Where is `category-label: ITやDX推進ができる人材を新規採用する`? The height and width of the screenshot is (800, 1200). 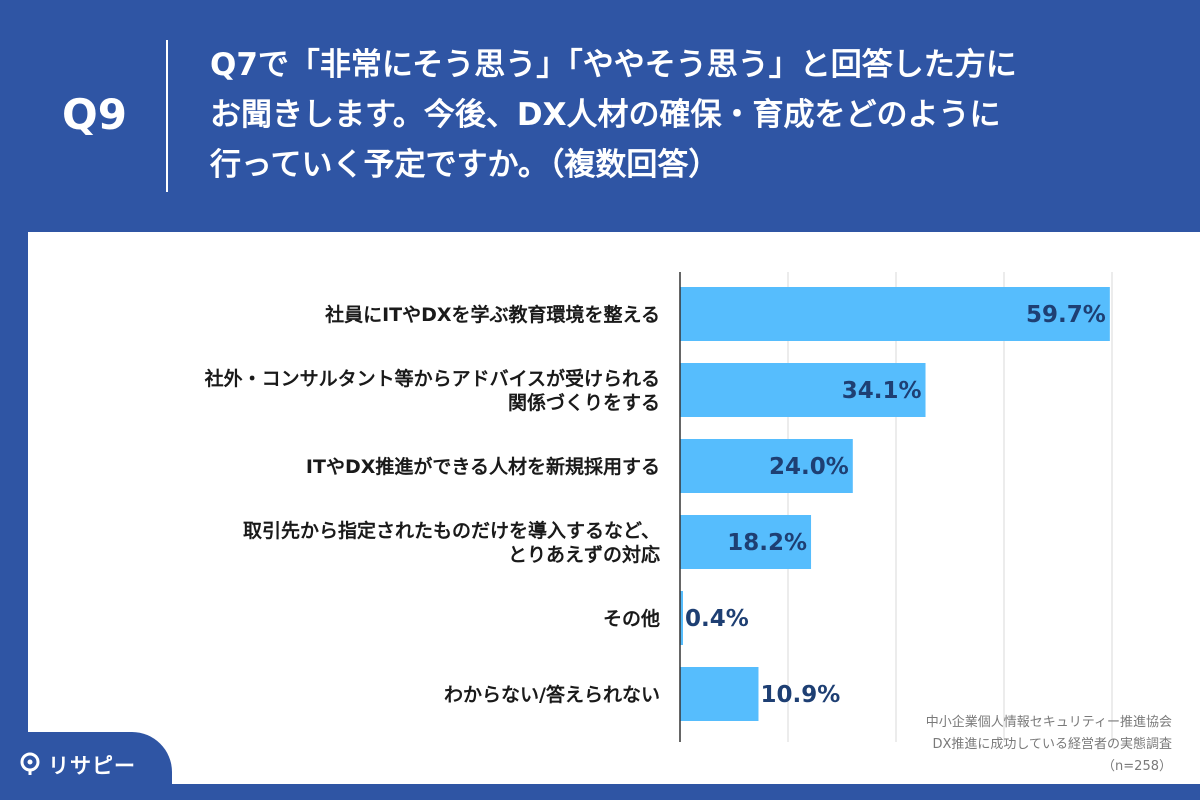
category-label: ITやDX推進ができる人材を新規採用する is located at coordinates (483, 466).